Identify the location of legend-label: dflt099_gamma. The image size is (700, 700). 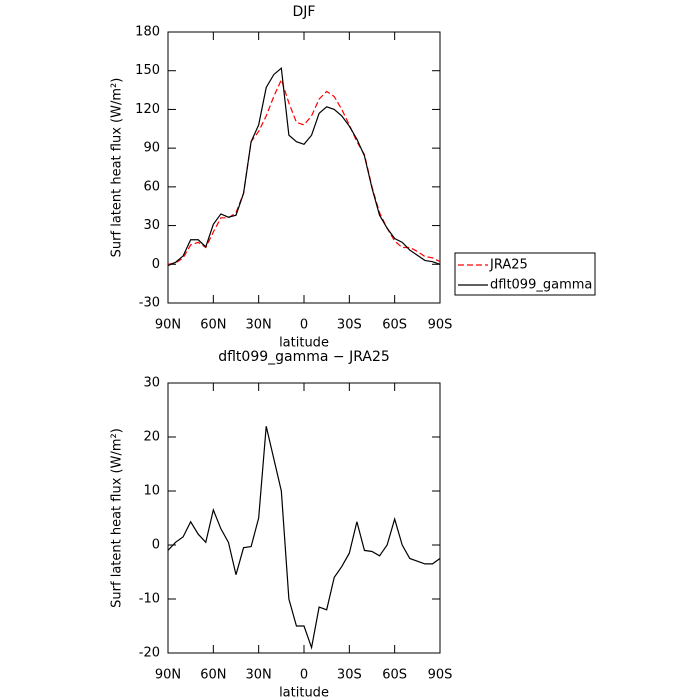
(541, 285).